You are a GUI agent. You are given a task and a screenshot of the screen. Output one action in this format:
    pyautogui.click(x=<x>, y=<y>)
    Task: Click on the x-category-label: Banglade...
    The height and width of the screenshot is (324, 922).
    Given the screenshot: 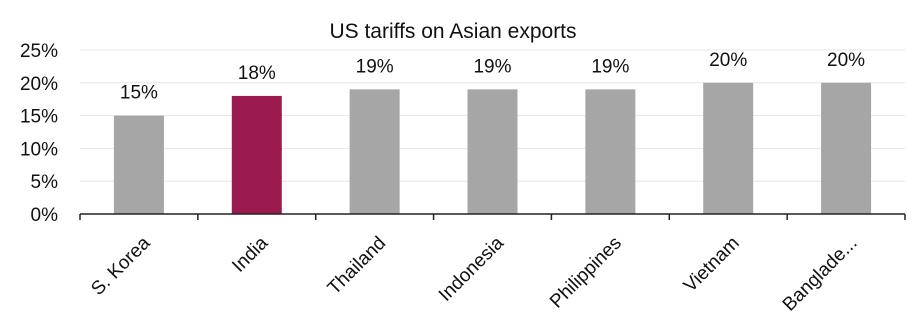 What is the action you would take?
    pyautogui.click(x=820, y=274)
    